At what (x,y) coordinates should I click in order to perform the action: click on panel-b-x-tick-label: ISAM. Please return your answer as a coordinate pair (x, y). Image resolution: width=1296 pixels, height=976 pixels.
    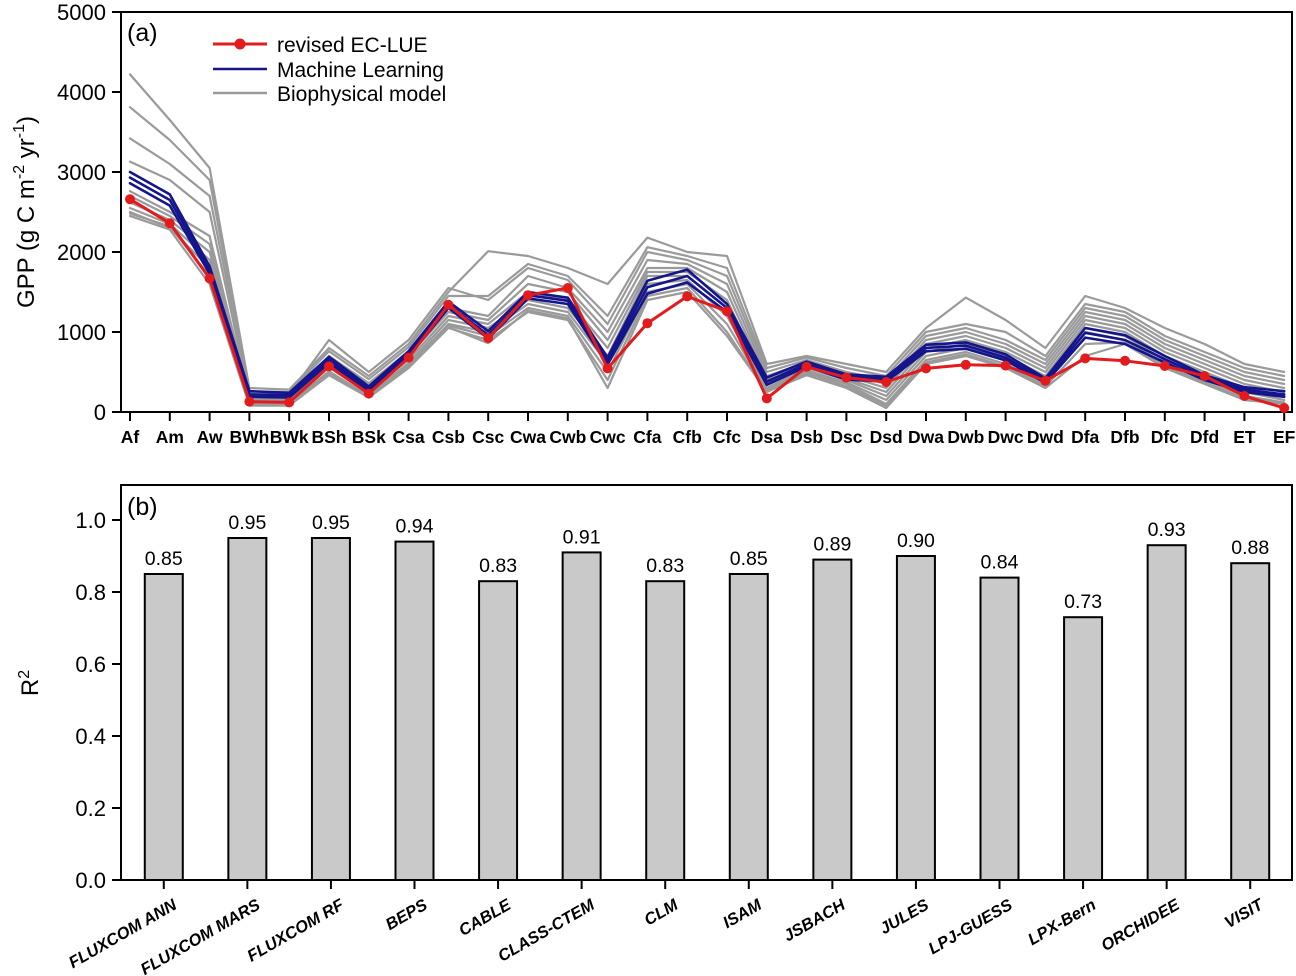
    Looking at the image, I should click on (743, 913).